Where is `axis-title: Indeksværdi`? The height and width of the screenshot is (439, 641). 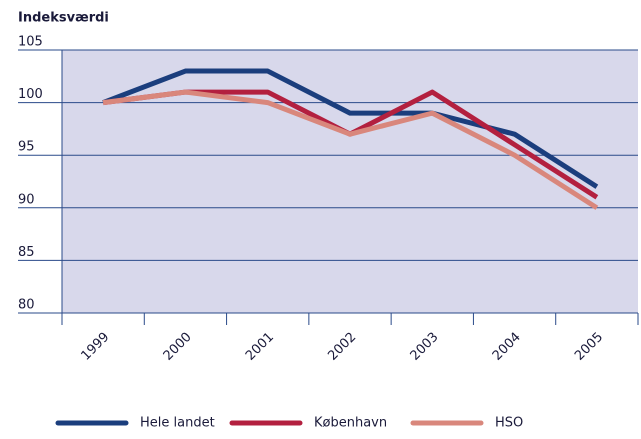
axis-title: Indeksværdi is located at coordinates (63, 18).